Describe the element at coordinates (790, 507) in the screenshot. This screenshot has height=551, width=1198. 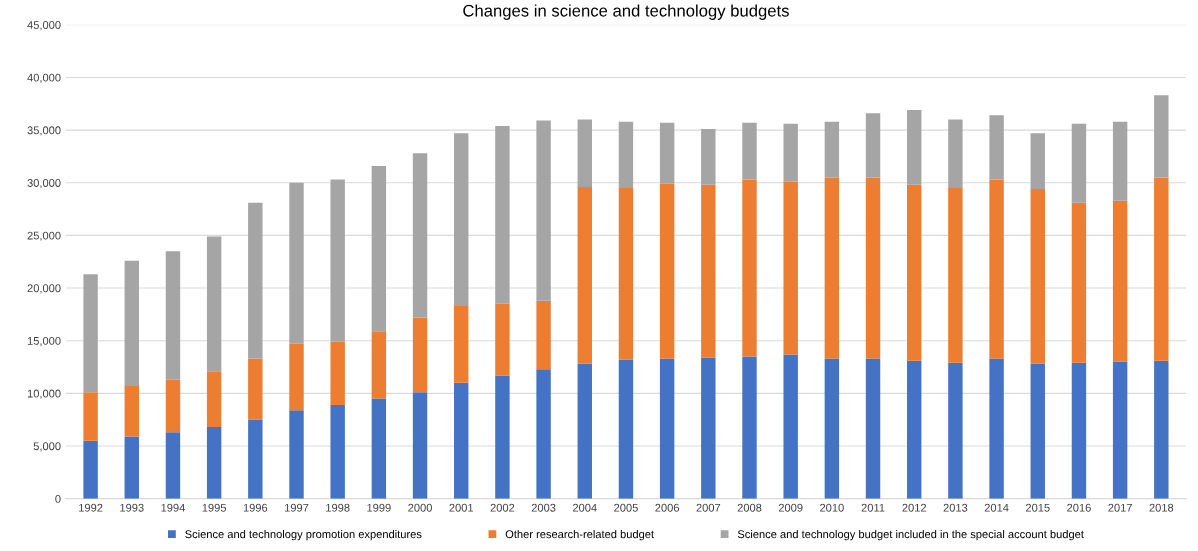
I see `x-tick-label: 2009` at that location.